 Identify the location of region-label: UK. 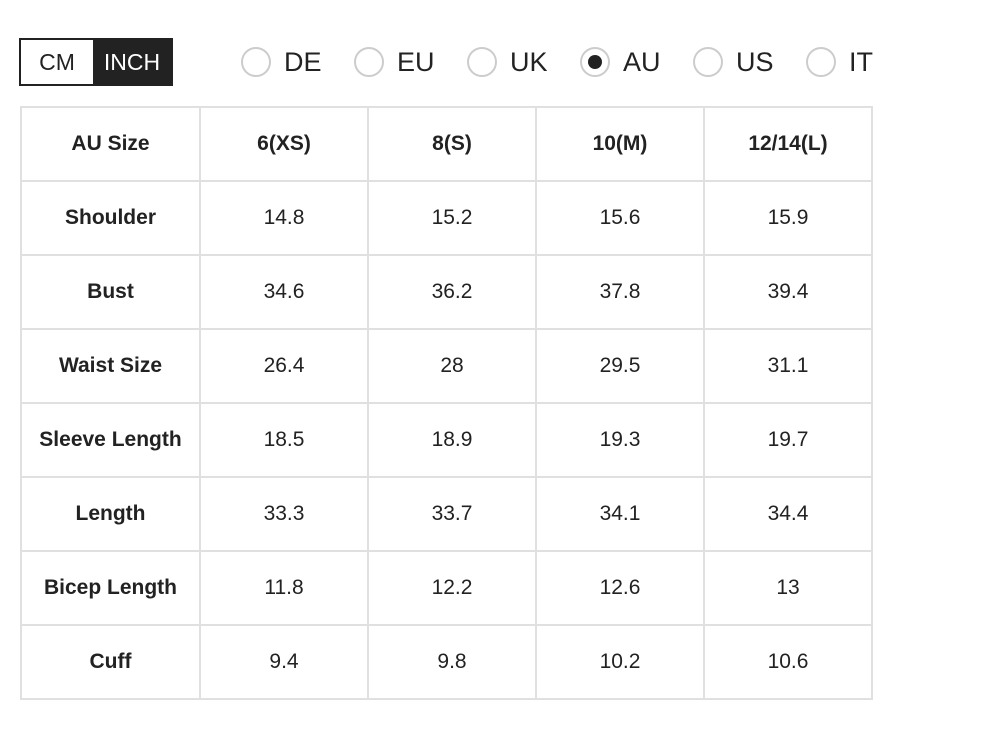
(529, 61).